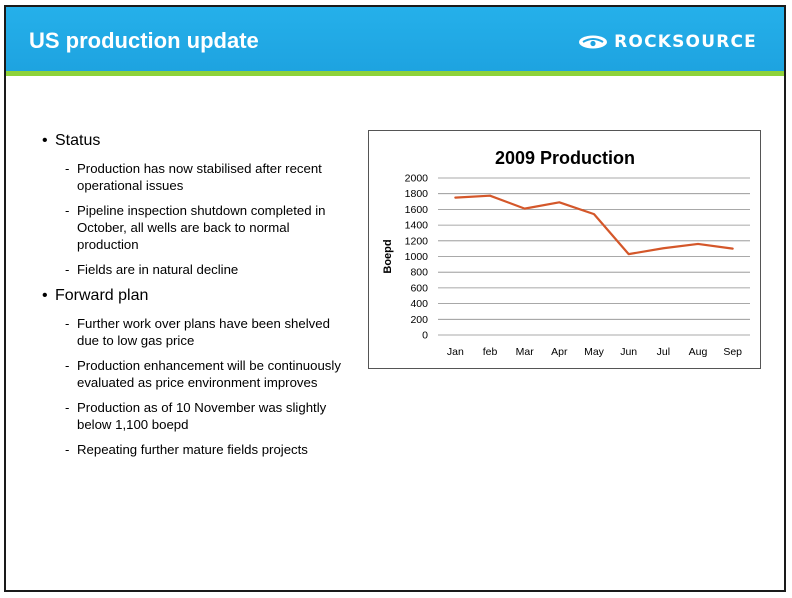  I want to click on rocksource-logo: ROCKSOURCE, so click(667, 42).